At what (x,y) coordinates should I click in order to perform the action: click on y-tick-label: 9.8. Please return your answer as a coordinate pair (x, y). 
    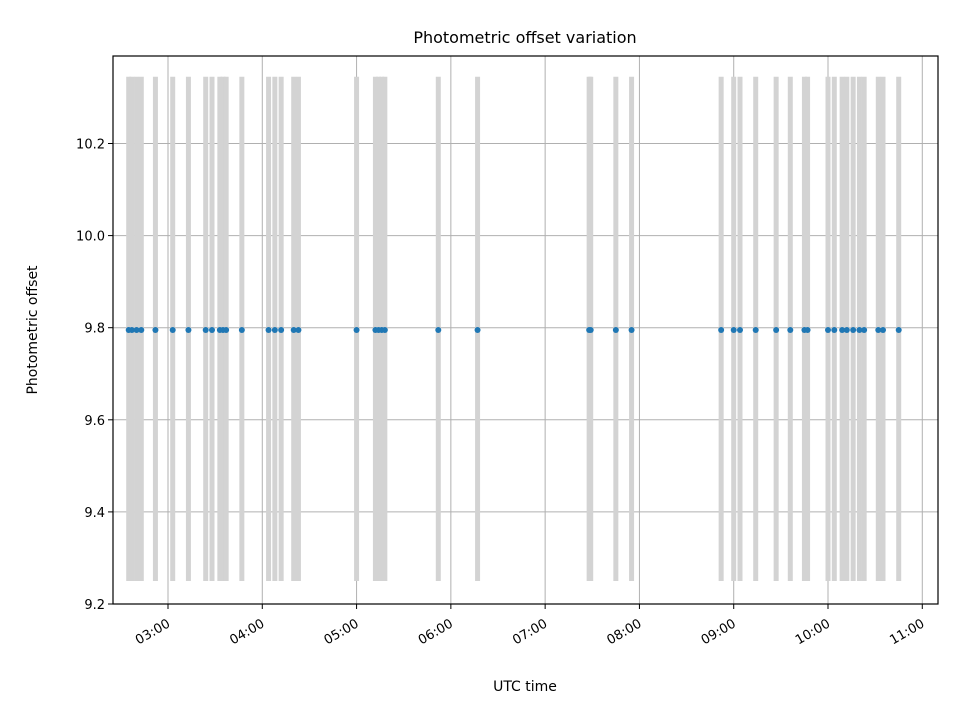
    Looking at the image, I should click on (94, 329).